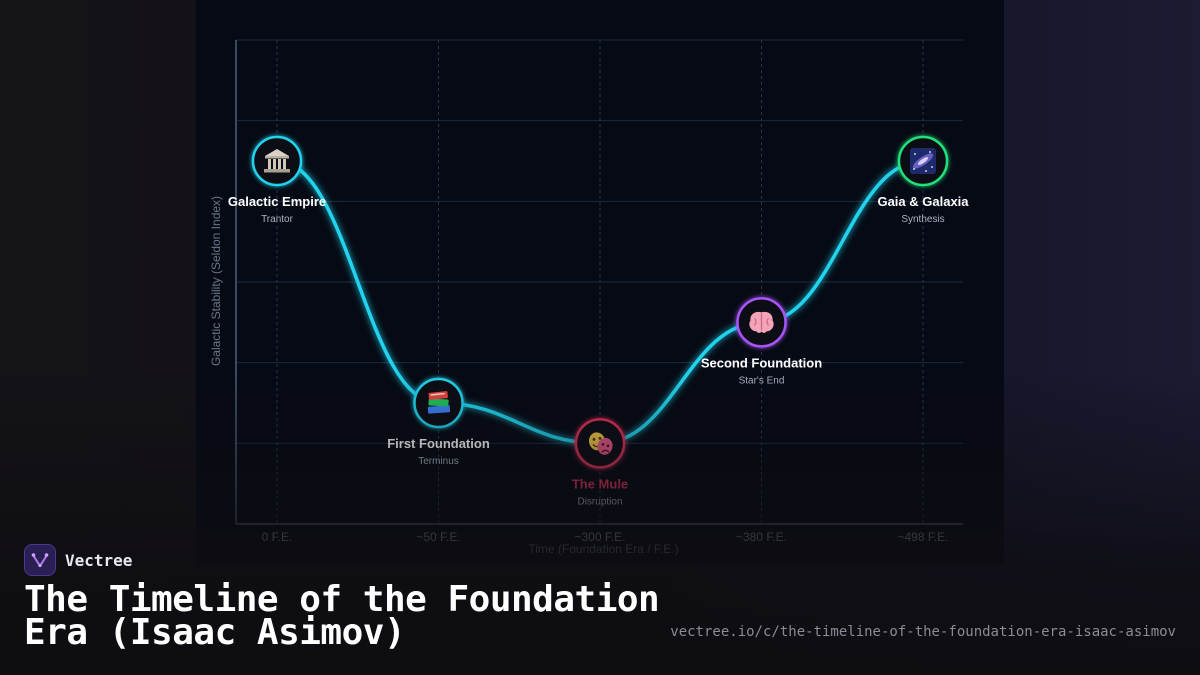 The image size is (1200, 675). What do you see at coordinates (761, 537) in the screenshot?
I see `x-tick-label: ~380 F.E.` at bounding box center [761, 537].